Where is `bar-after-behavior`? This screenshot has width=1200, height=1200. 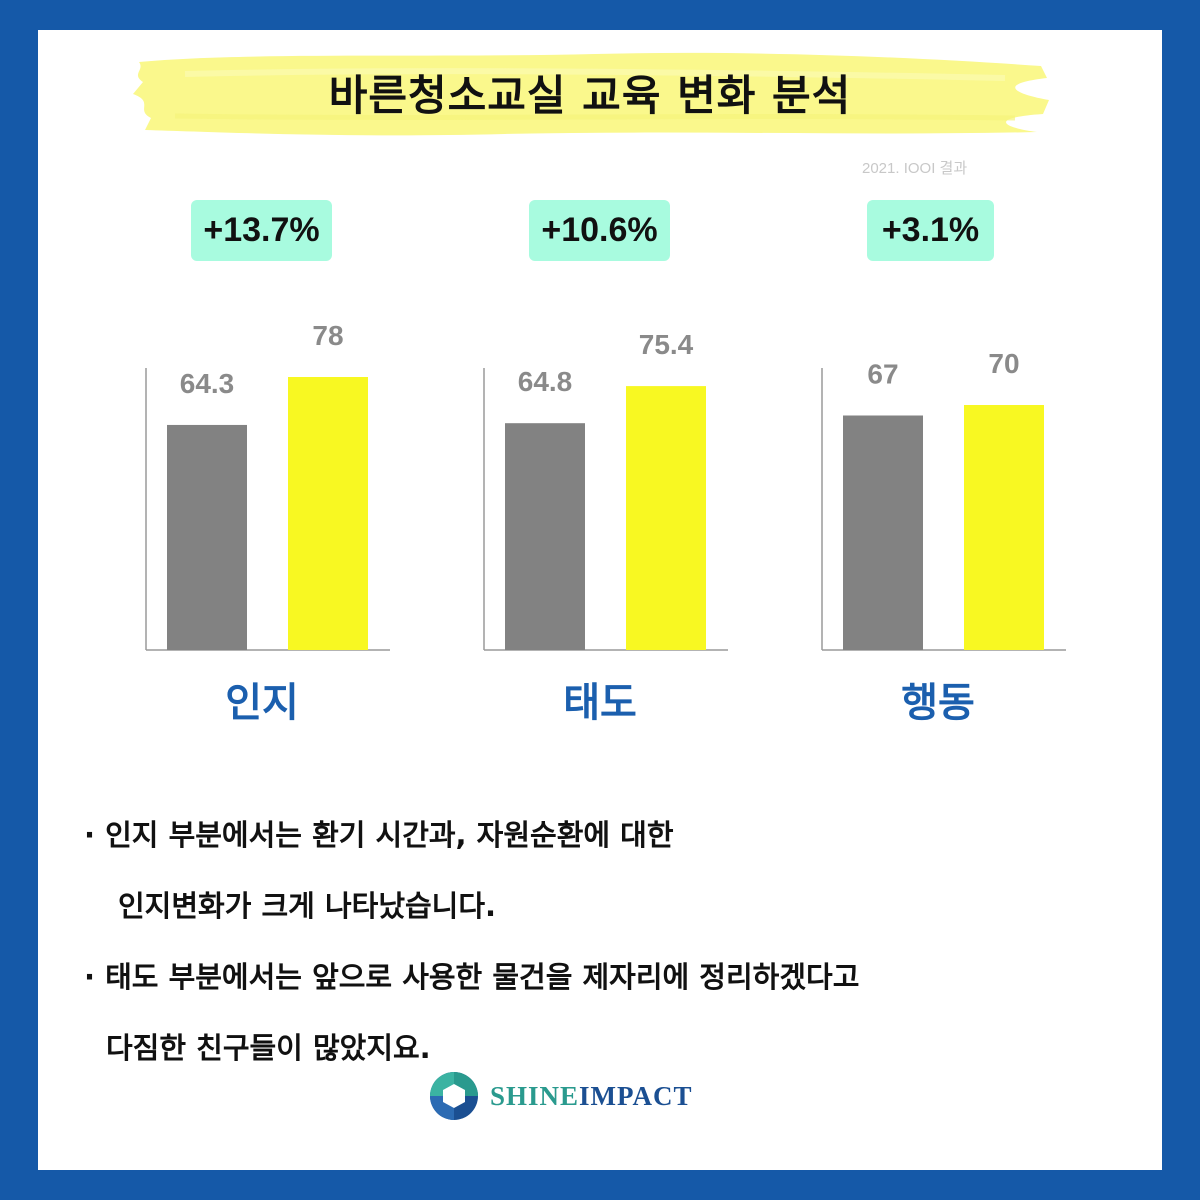 bar-after-behavior is located at coordinates (1004, 527).